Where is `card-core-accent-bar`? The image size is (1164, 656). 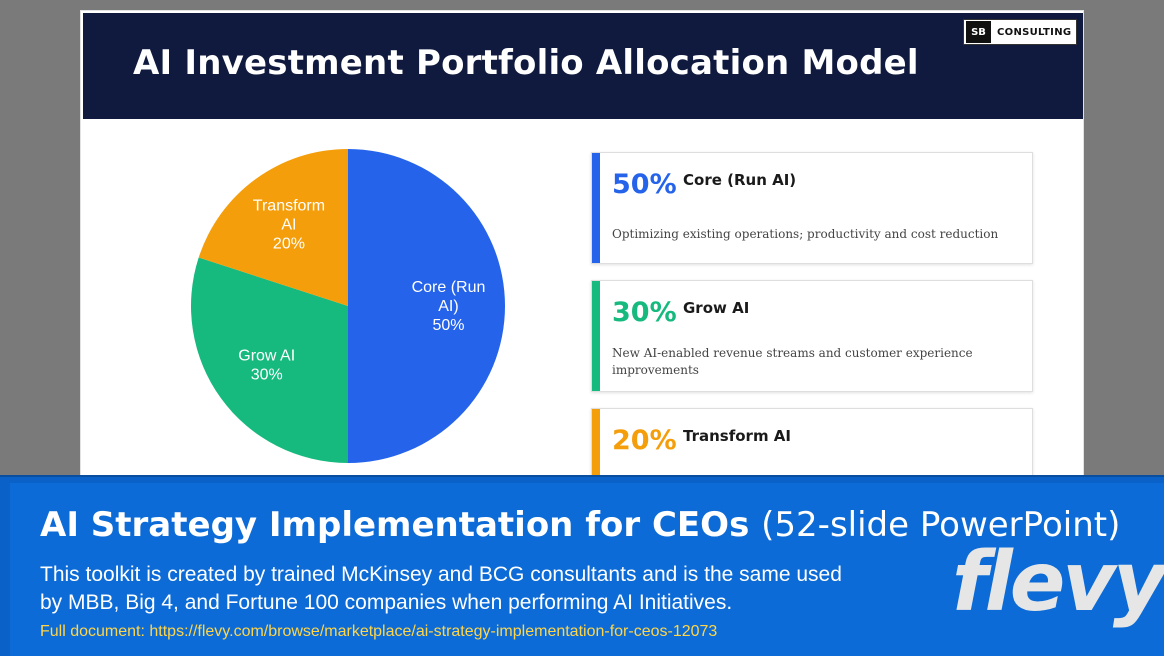
card-core-accent-bar is located at coordinates (596, 208).